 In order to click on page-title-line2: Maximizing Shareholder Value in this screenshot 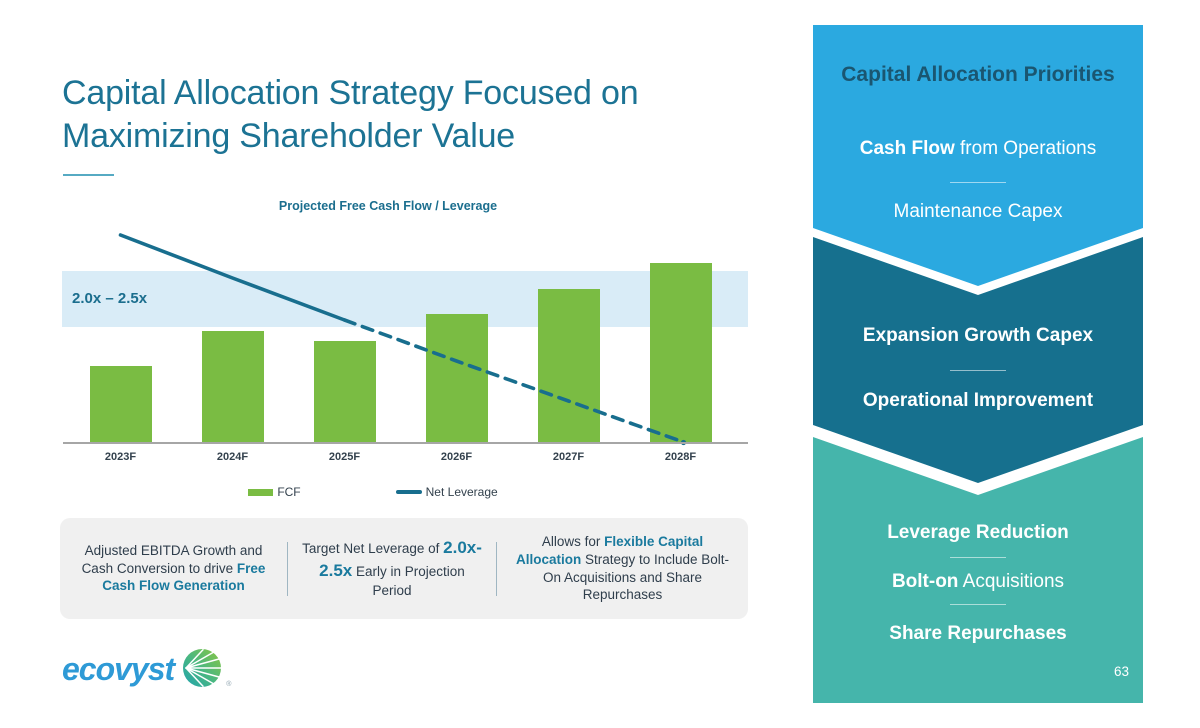, I will do `click(289, 136)`.